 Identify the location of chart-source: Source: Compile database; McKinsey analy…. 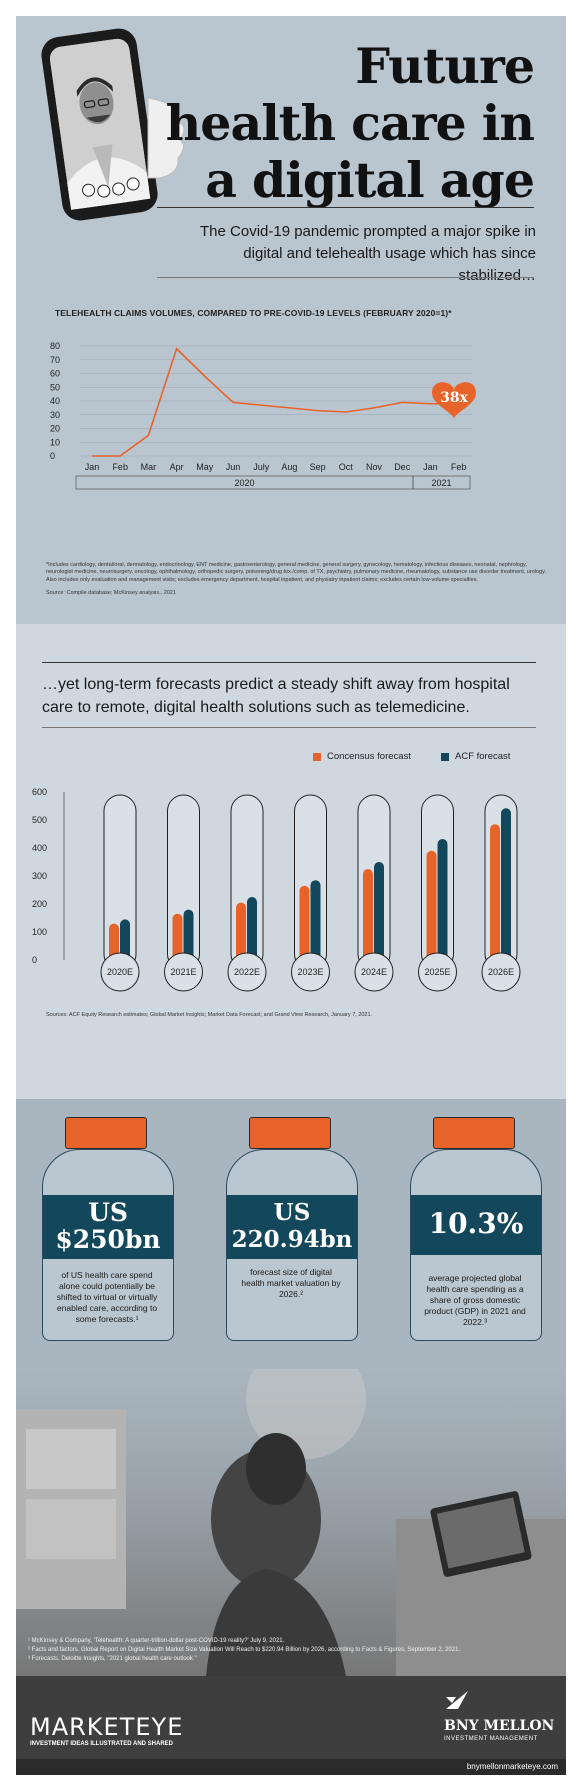
(111, 593).